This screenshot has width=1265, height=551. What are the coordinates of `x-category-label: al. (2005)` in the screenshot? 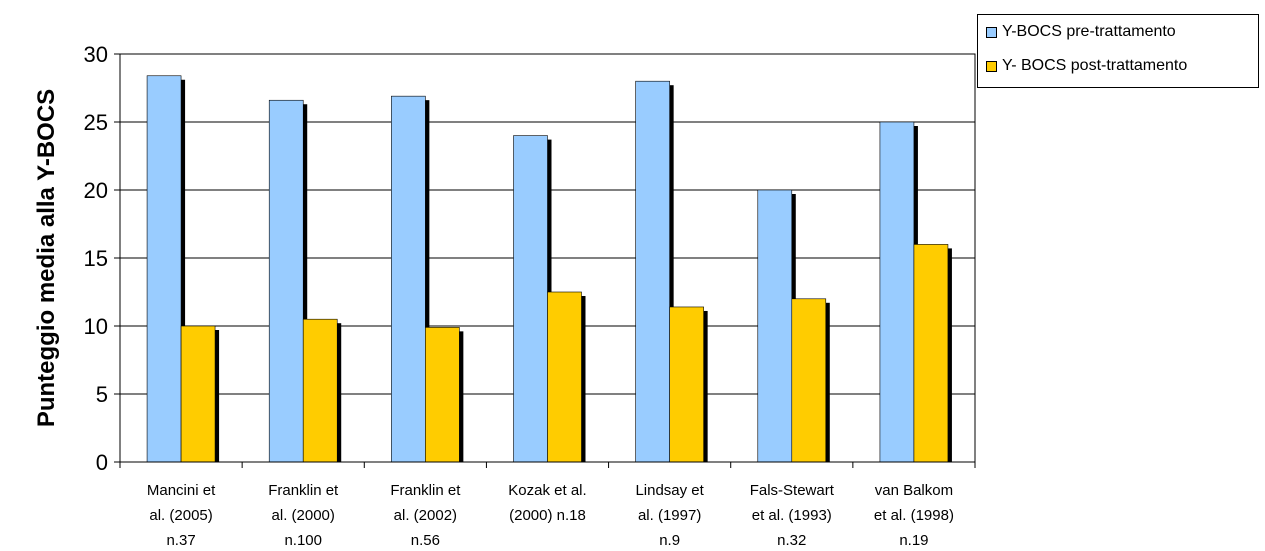 It's located at (180, 515).